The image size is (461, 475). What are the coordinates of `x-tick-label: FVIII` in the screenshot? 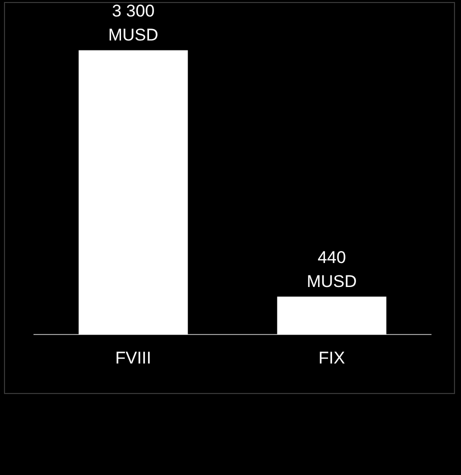 It's located at (133, 358).